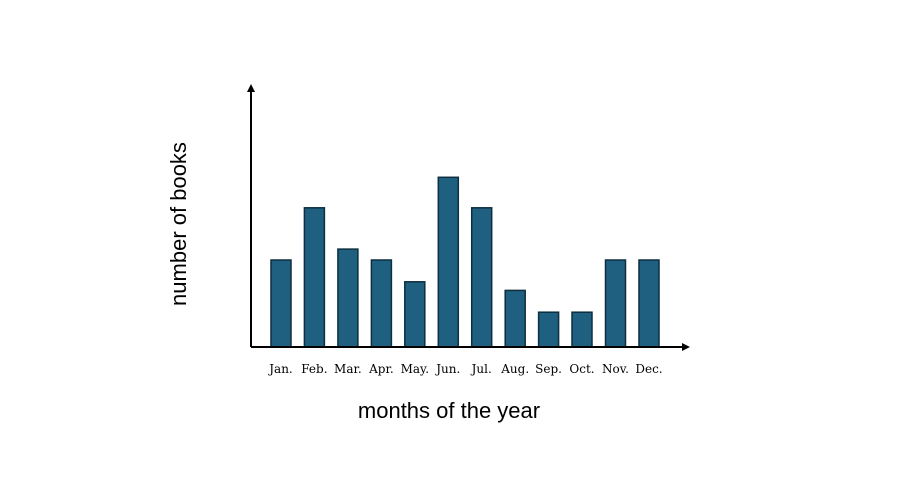 This screenshot has width=917, height=502. Describe the element at coordinates (481, 277) in the screenshot. I see `bar-jul` at that location.